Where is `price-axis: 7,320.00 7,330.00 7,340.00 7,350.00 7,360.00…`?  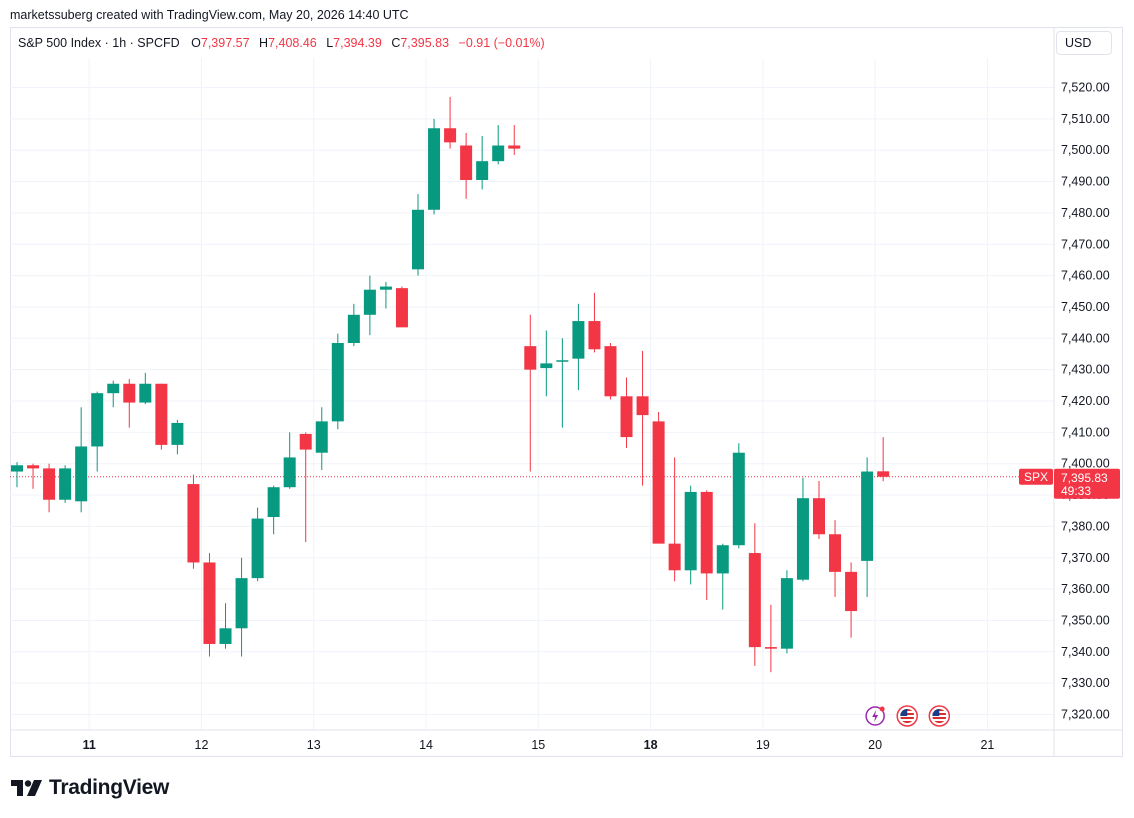
price-axis: 7,320.00 7,330.00 7,340.00 7,350.00 7,360.00… is located at coordinates (1081, 392).